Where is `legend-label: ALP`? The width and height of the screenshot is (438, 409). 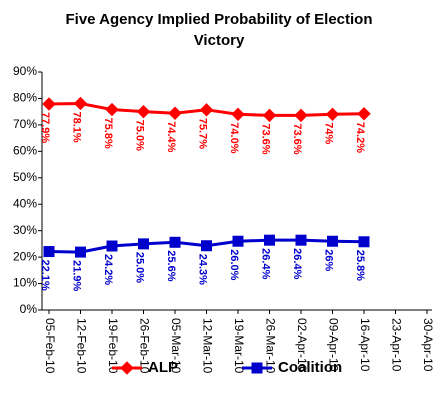 legend-label: ALP is located at coordinates (163, 367).